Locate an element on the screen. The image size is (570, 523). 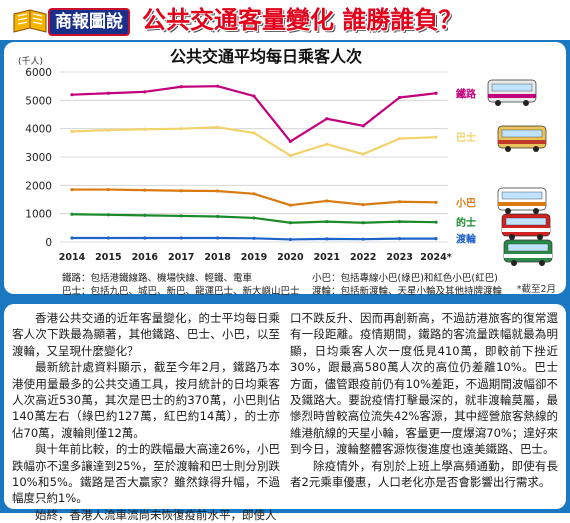
x-tick-label: 2021 is located at coordinates (327, 257).